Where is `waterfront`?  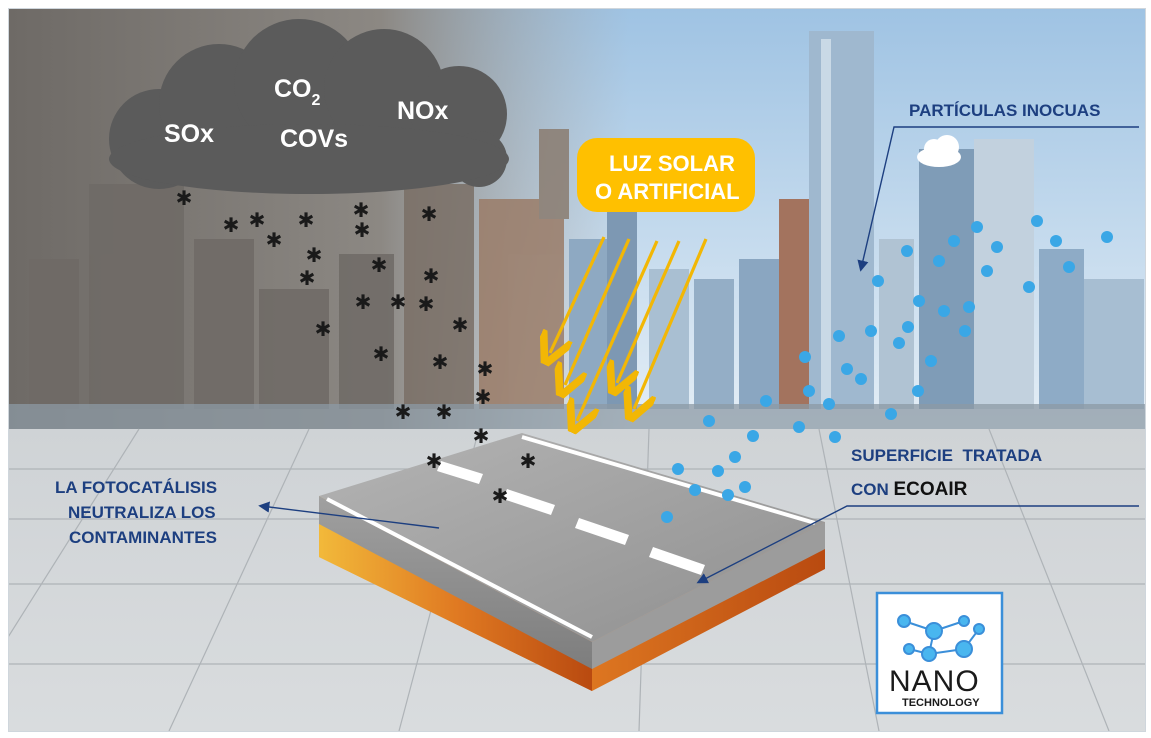
waterfront is located at coordinates (577, 416).